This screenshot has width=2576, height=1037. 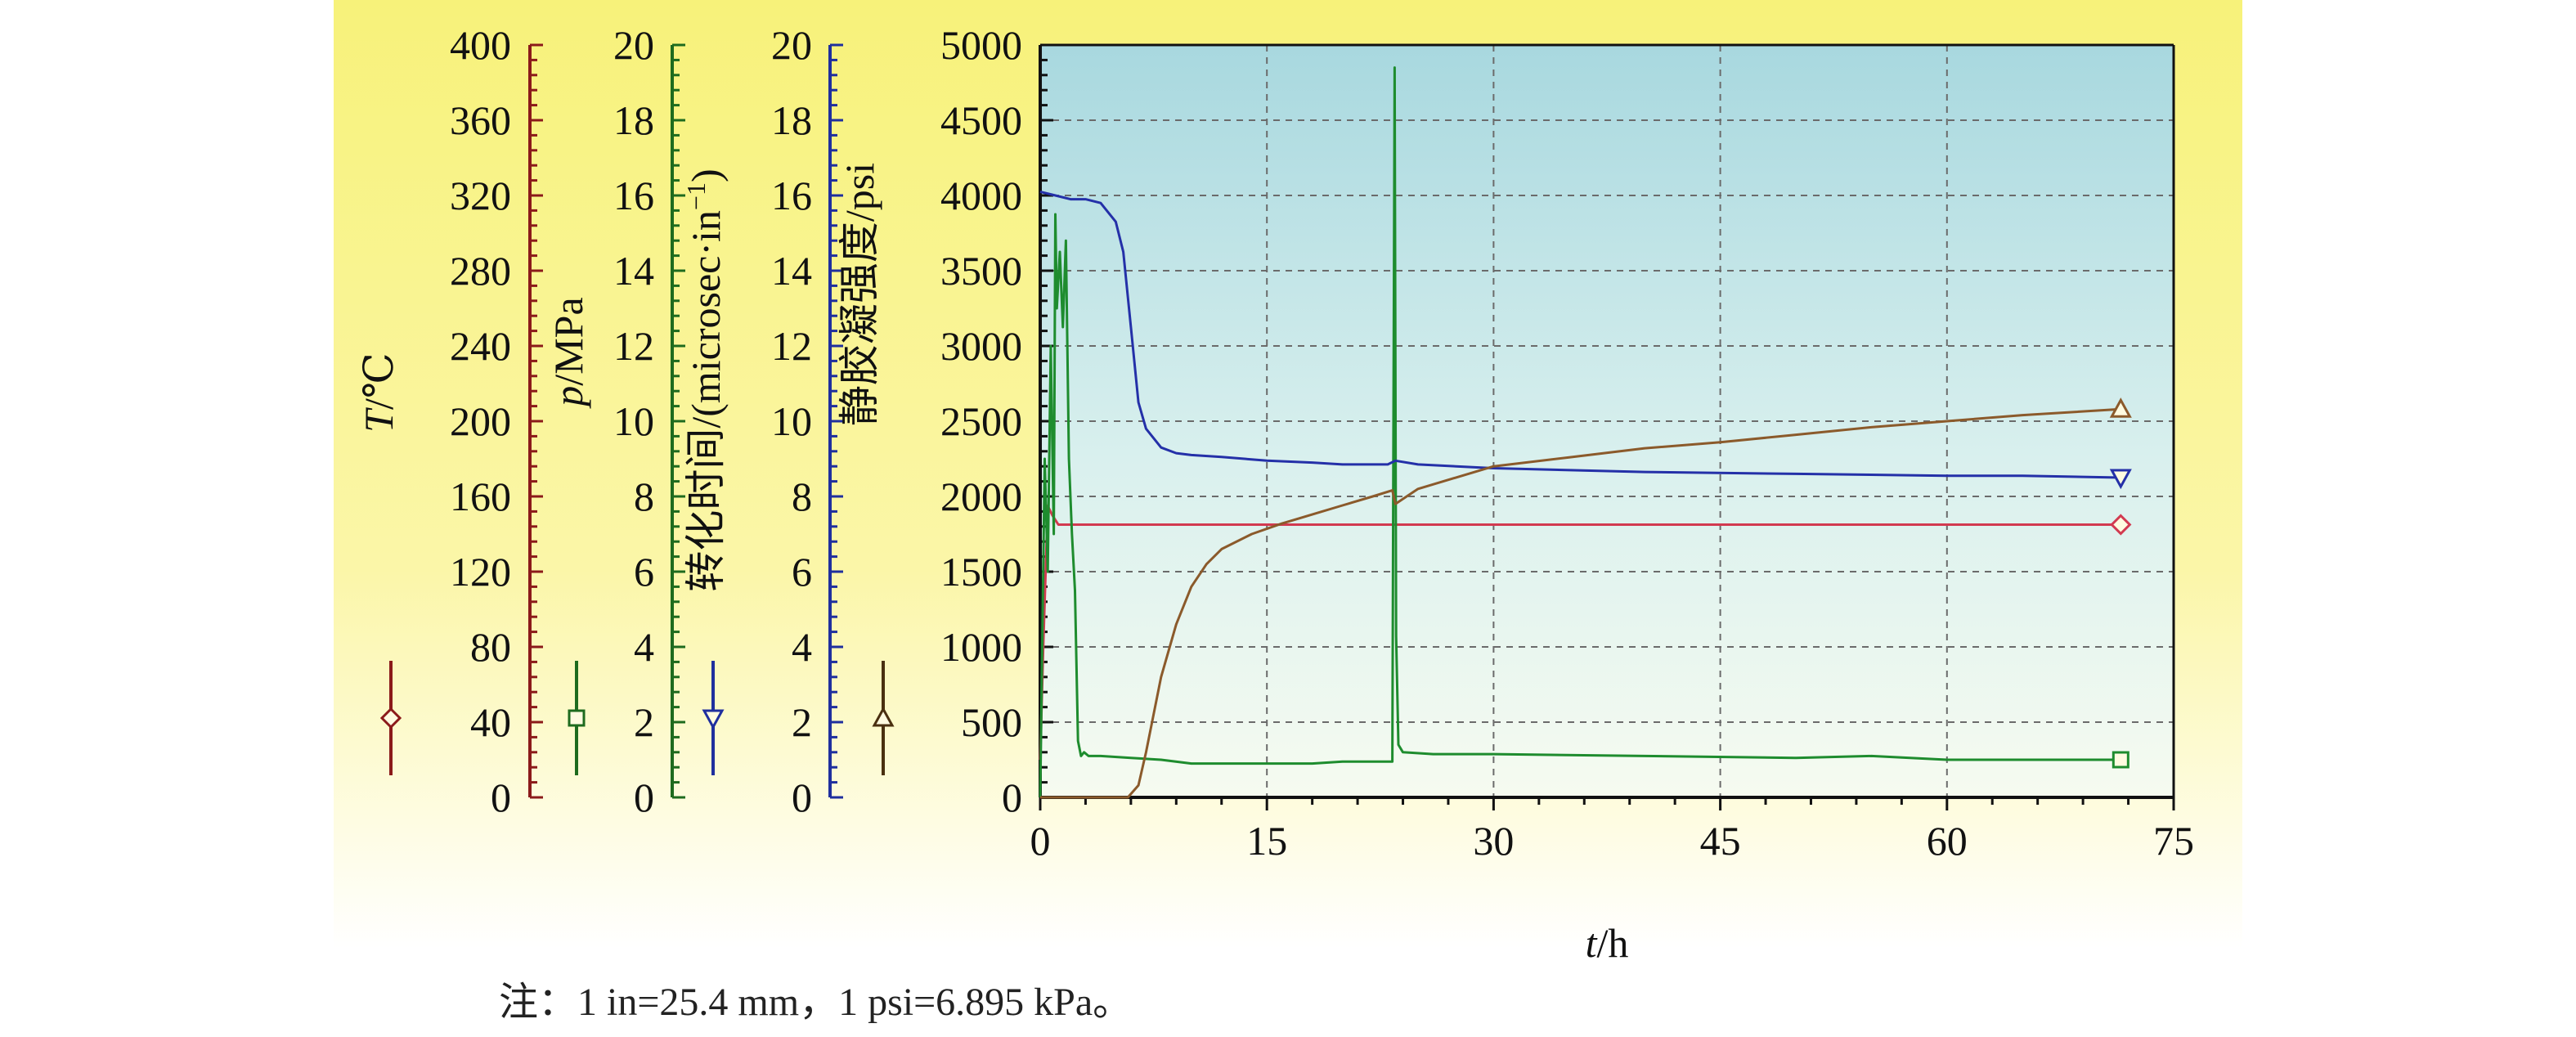 I want to click on temp-tick-label: 120, so click(x=481, y=572).